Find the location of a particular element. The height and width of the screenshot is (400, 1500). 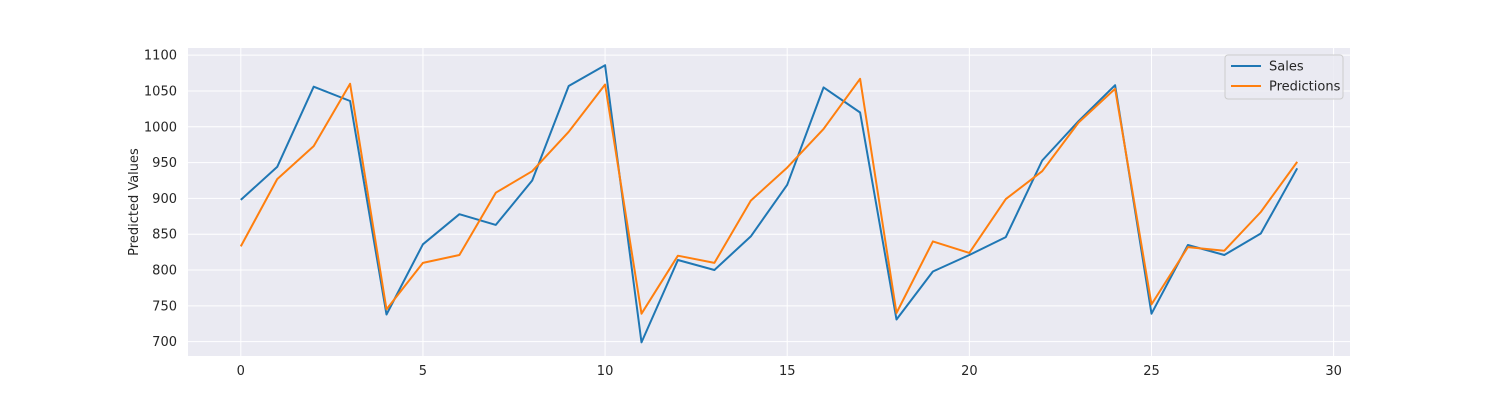

x-tick-labels: 0 5 10 15 20 25 30 is located at coordinates (789, 371).